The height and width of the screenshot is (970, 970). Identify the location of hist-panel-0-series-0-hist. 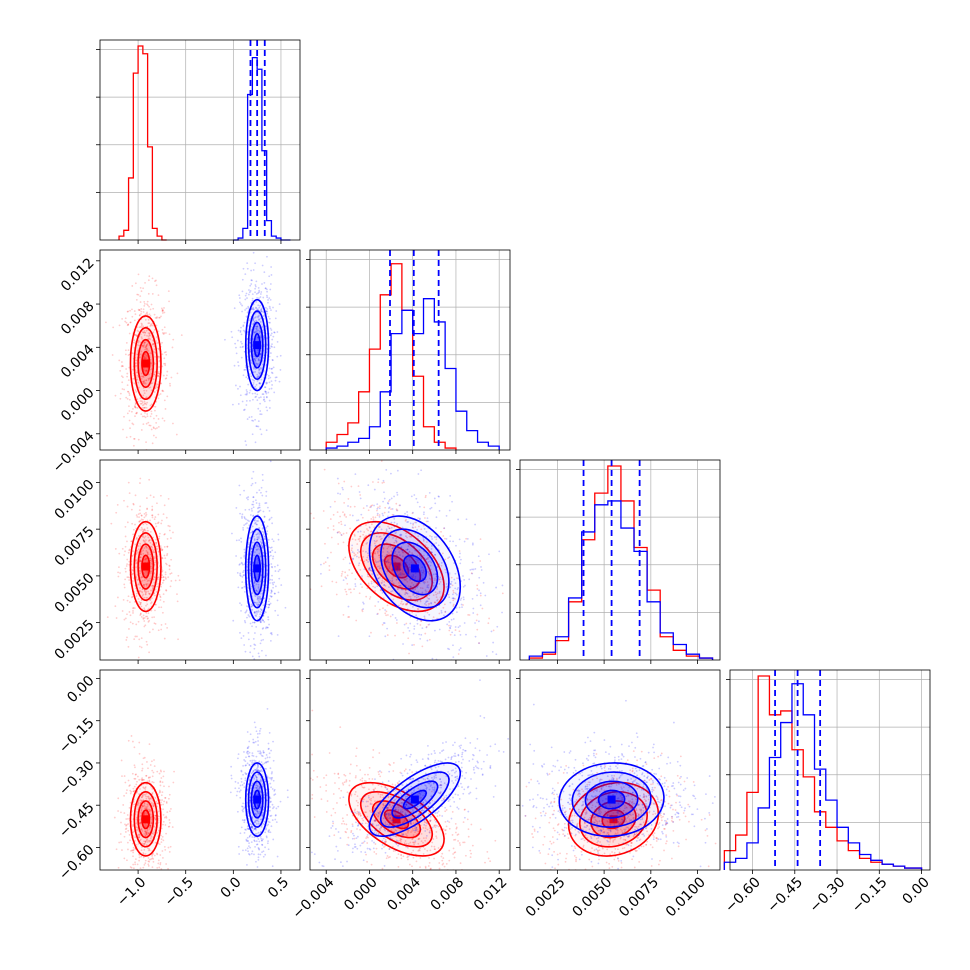
(142, 143).